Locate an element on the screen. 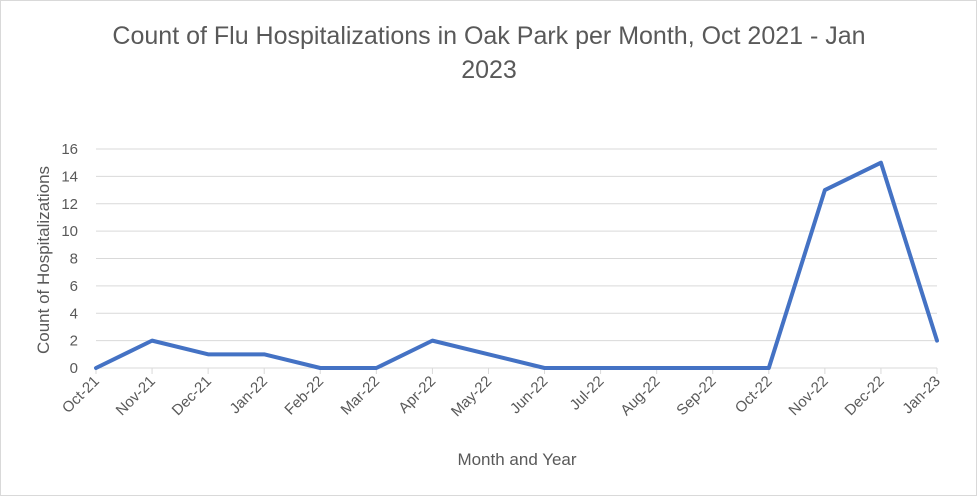 The image size is (977, 496). y-tick-label: 6 is located at coordinates (74, 286).